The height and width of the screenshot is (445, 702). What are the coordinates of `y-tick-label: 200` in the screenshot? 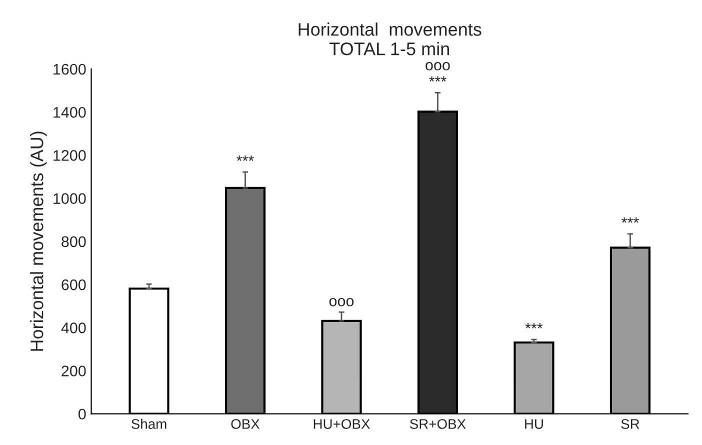 It's located at (74, 371).